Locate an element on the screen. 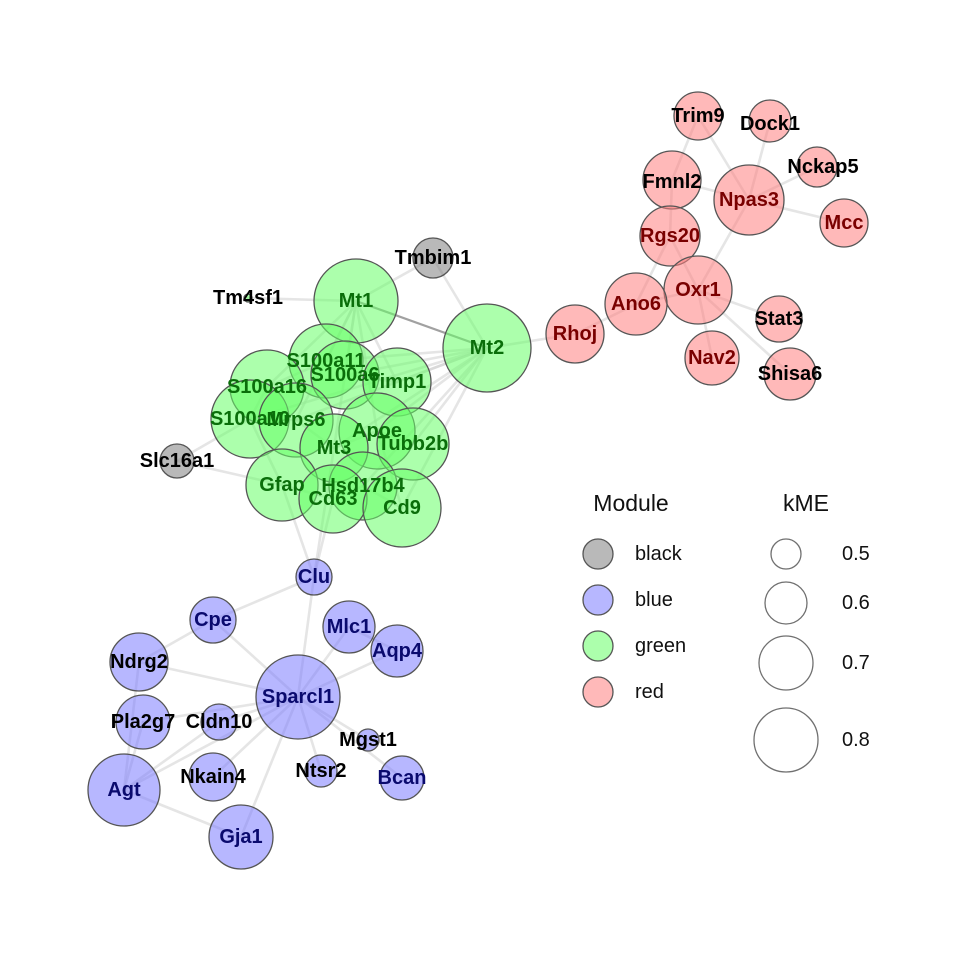 This screenshot has height=960, width=960. node-label-tm4sf1: Tm4sf1 is located at coordinates (248, 298).